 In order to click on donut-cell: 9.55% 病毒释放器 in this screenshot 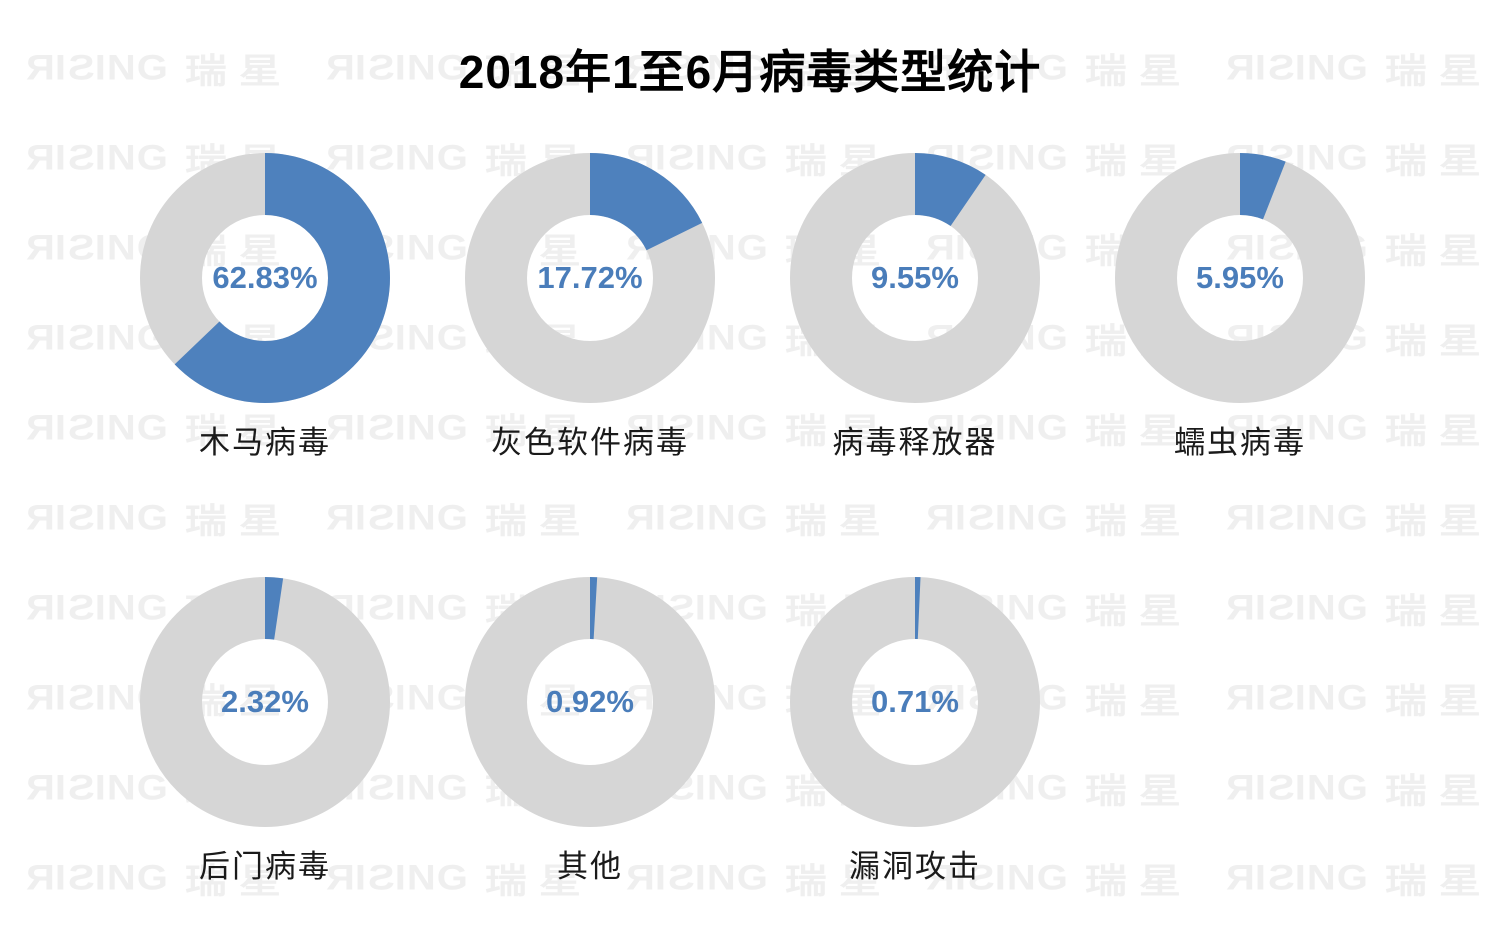, I will do `click(915, 308)`.